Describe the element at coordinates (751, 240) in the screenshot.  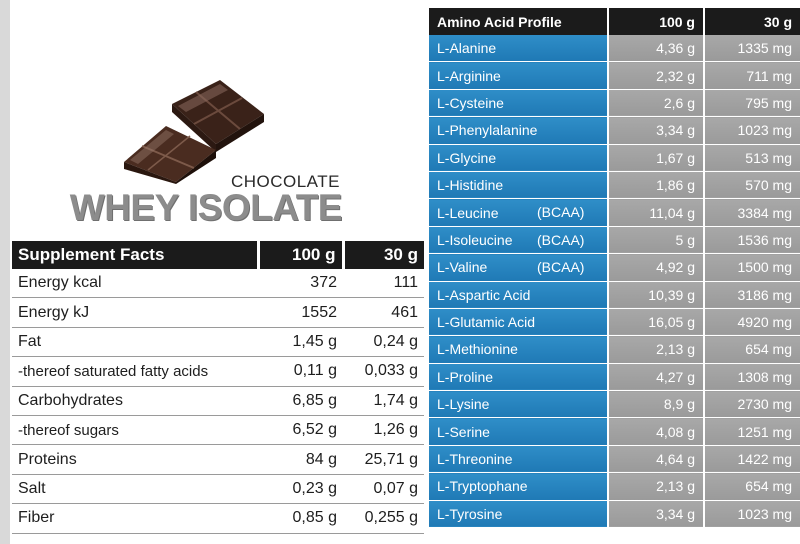
I see `value-30g: 1536 mg` at that location.